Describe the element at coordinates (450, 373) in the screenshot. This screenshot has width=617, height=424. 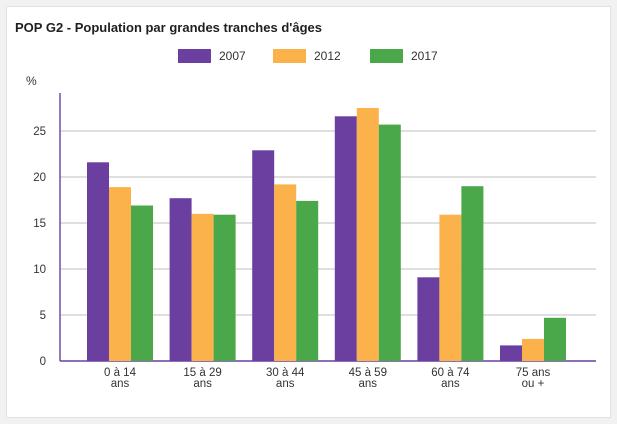
I see `x-tick-label-5-line-1: 60 à 74` at that location.